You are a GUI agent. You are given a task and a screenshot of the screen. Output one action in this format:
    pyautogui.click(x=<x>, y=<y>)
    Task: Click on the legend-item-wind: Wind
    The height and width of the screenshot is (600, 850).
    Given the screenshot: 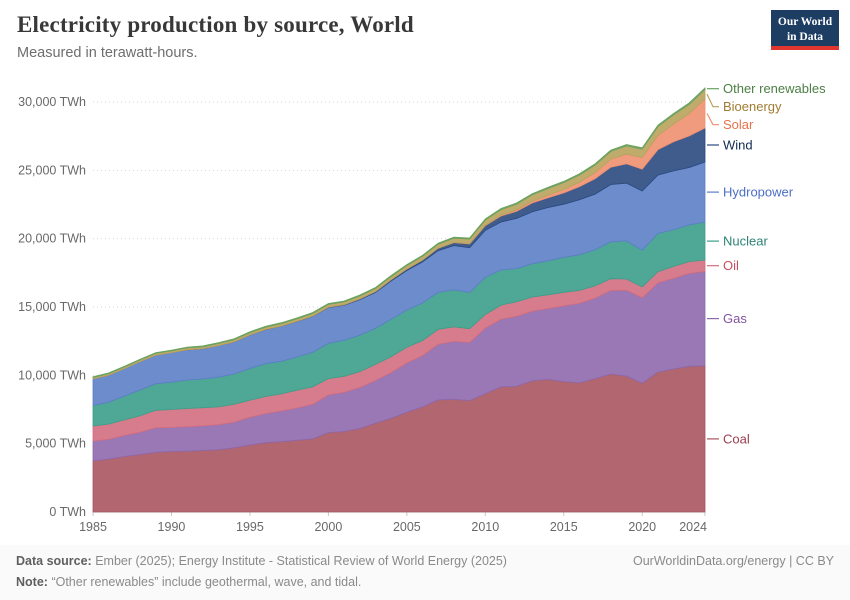 What is the action you would take?
    pyautogui.click(x=738, y=144)
    